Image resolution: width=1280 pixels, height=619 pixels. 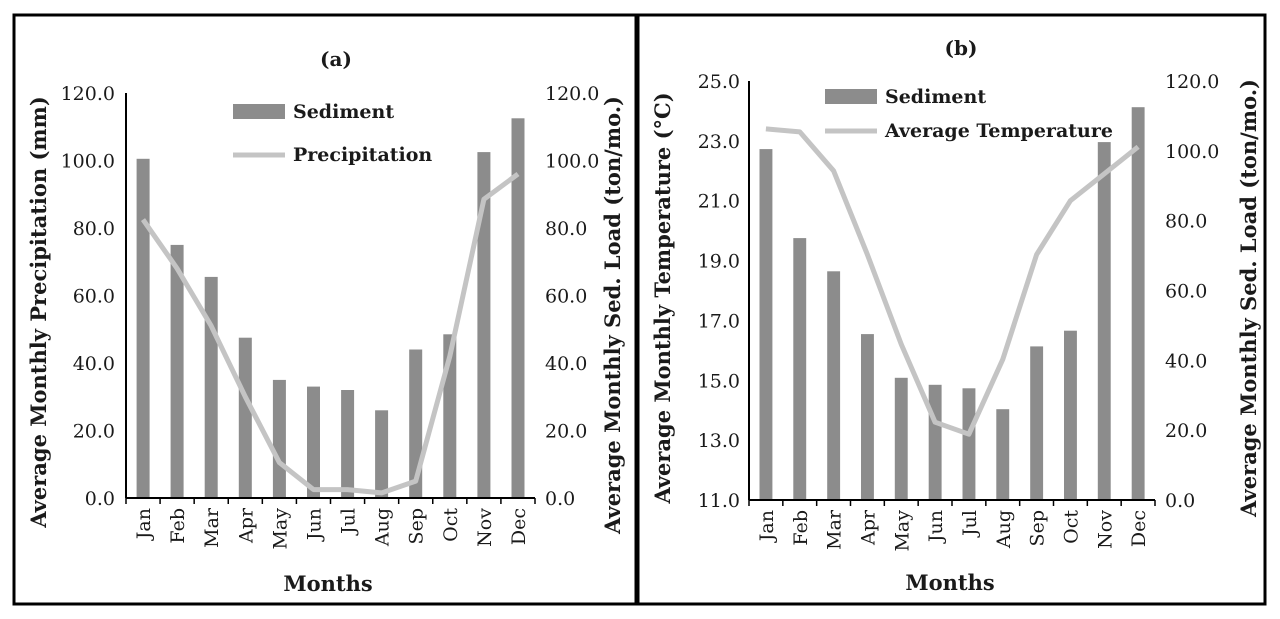 I want to click on panel-a-x-axis-title: Months, so click(x=327, y=583).